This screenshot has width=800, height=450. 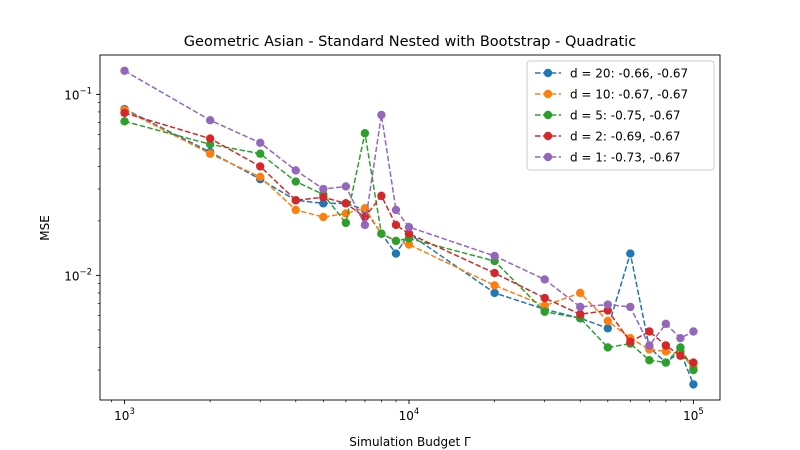 What do you see at coordinates (45, 228) in the screenshot?
I see `y-axis-label: MSE` at bounding box center [45, 228].